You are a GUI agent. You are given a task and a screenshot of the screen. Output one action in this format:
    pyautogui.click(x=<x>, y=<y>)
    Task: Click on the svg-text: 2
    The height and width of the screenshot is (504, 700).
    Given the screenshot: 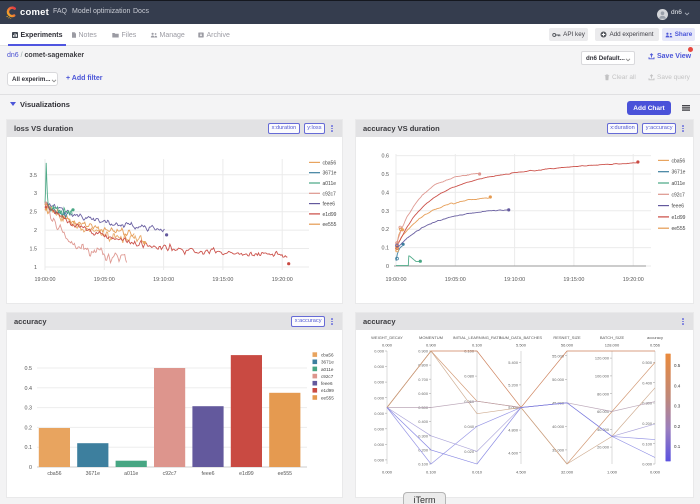 What is the action you would take?
    pyautogui.click(x=35, y=231)
    